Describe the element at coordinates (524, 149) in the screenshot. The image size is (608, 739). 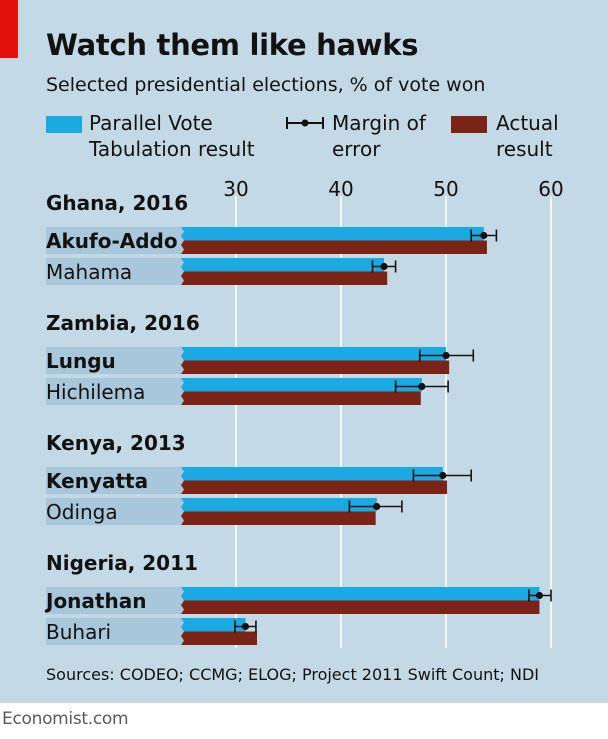
I see `legend-actual-label-2: result` at that location.